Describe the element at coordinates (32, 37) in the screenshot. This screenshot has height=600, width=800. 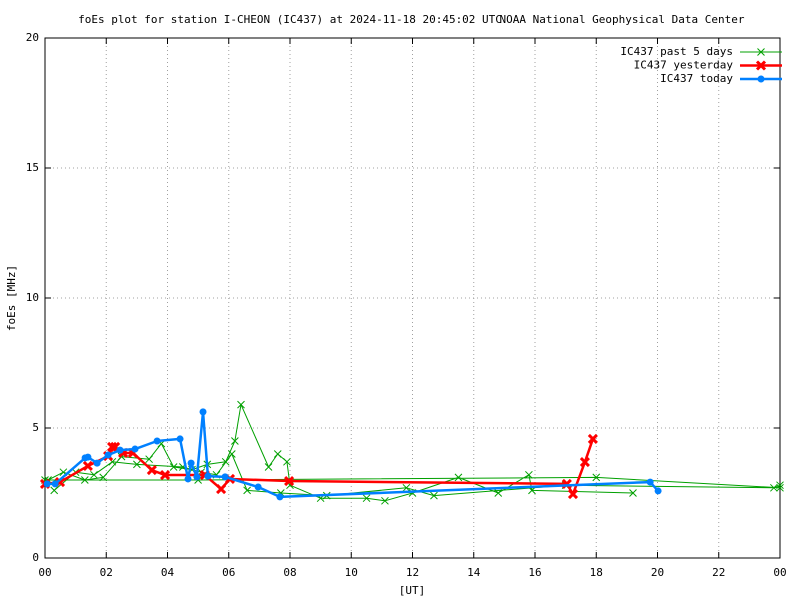
I see `y-tick-label: 20` at that location.